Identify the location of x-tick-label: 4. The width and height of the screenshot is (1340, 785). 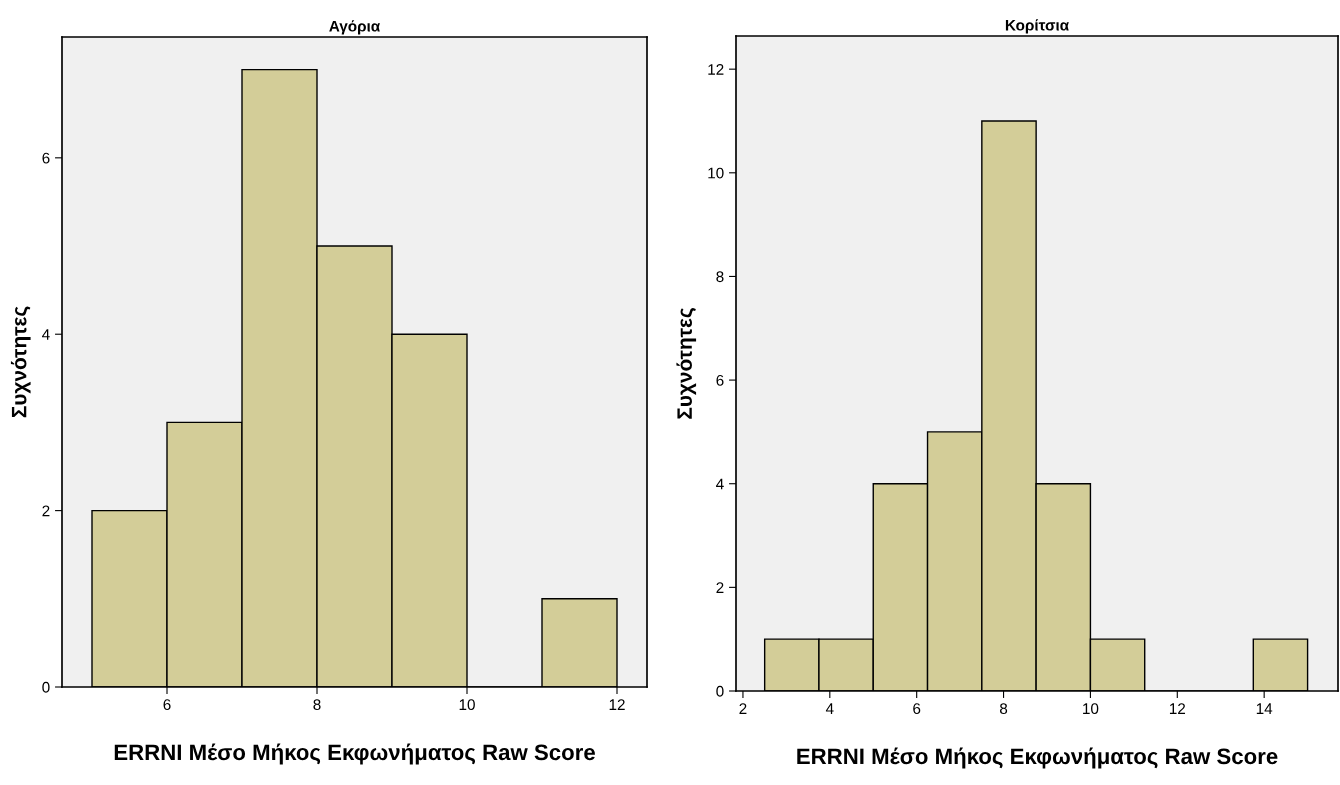
(829, 708).